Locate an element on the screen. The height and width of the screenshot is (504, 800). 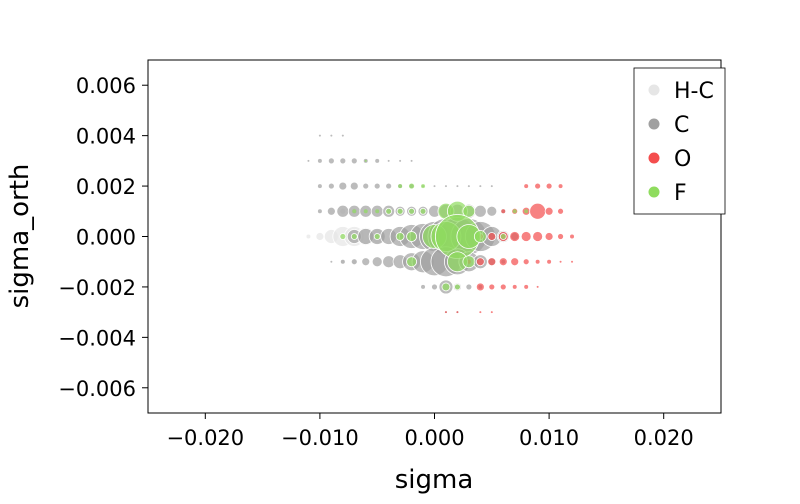
y-tick-label: −0.006 is located at coordinates (97, 389).